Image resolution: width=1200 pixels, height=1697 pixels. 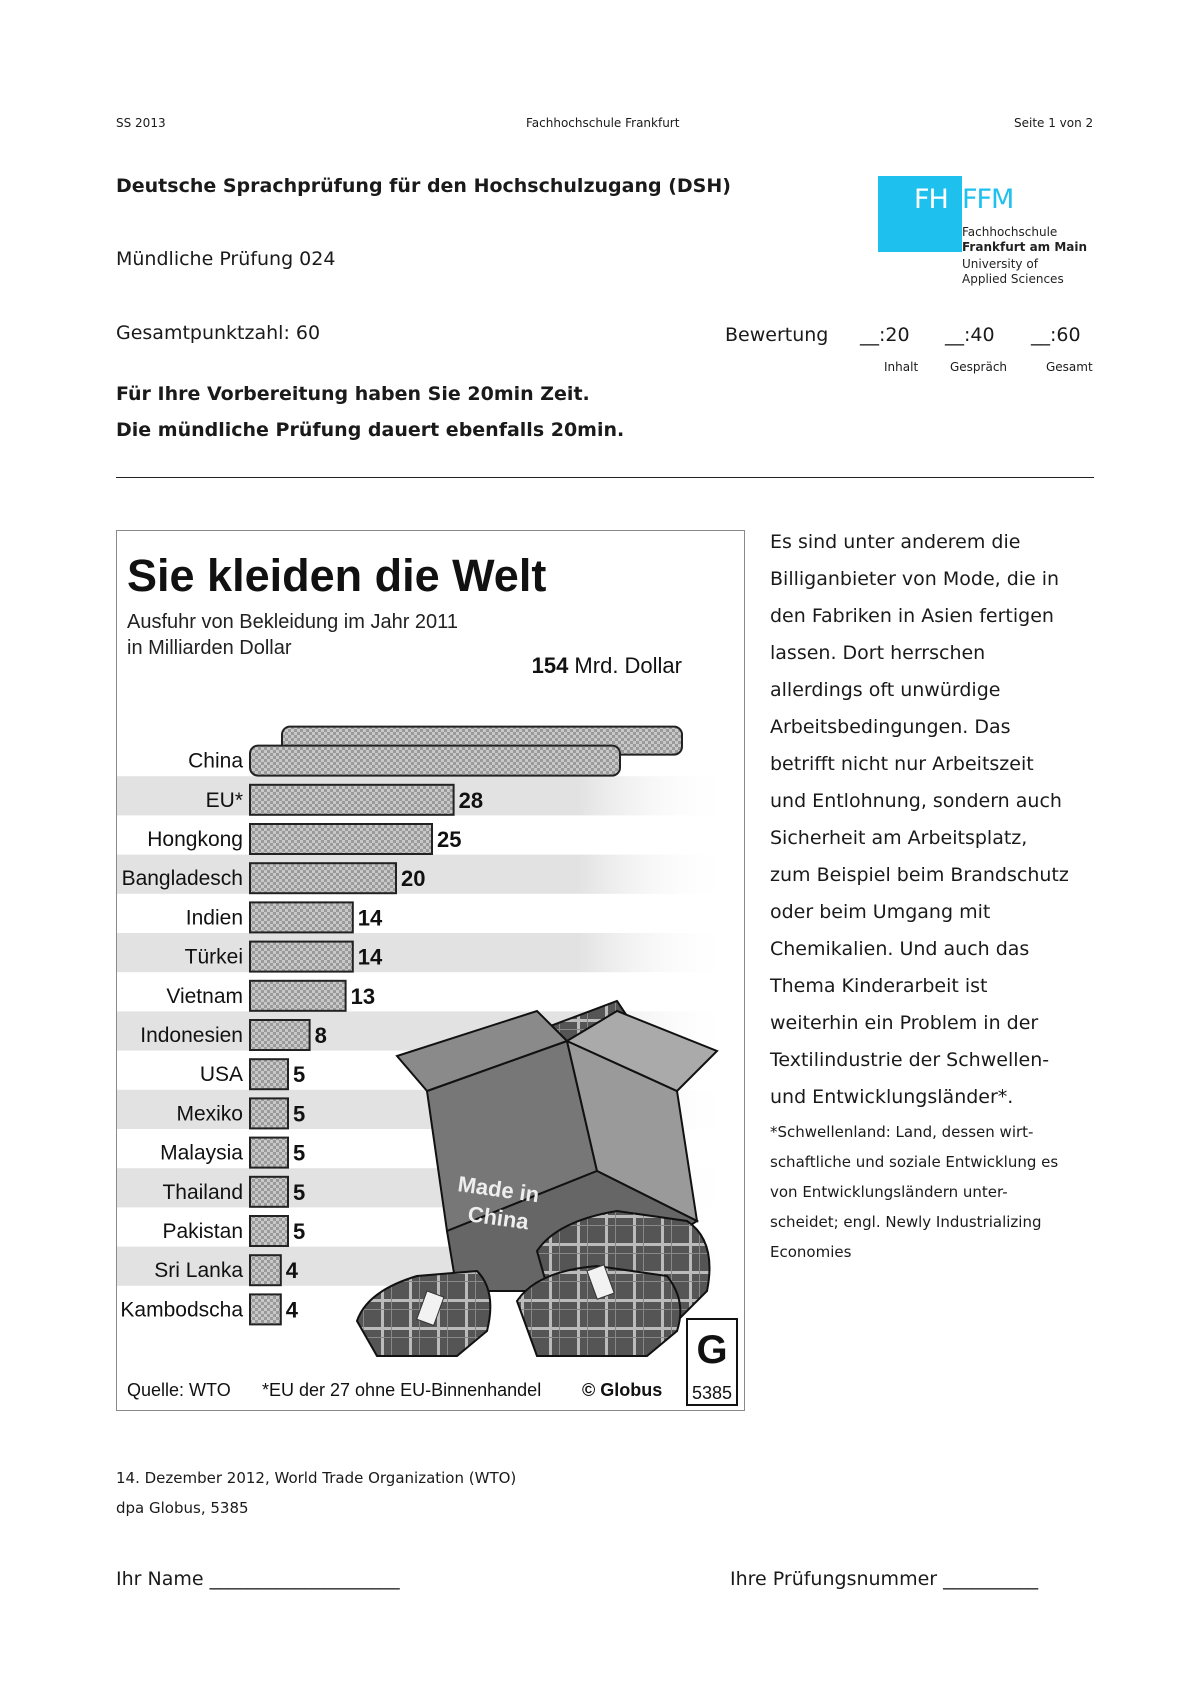 What do you see at coordinates (363, 996) in the screenshot?
I see `value-label: 13` at bounding box center [363, 996].